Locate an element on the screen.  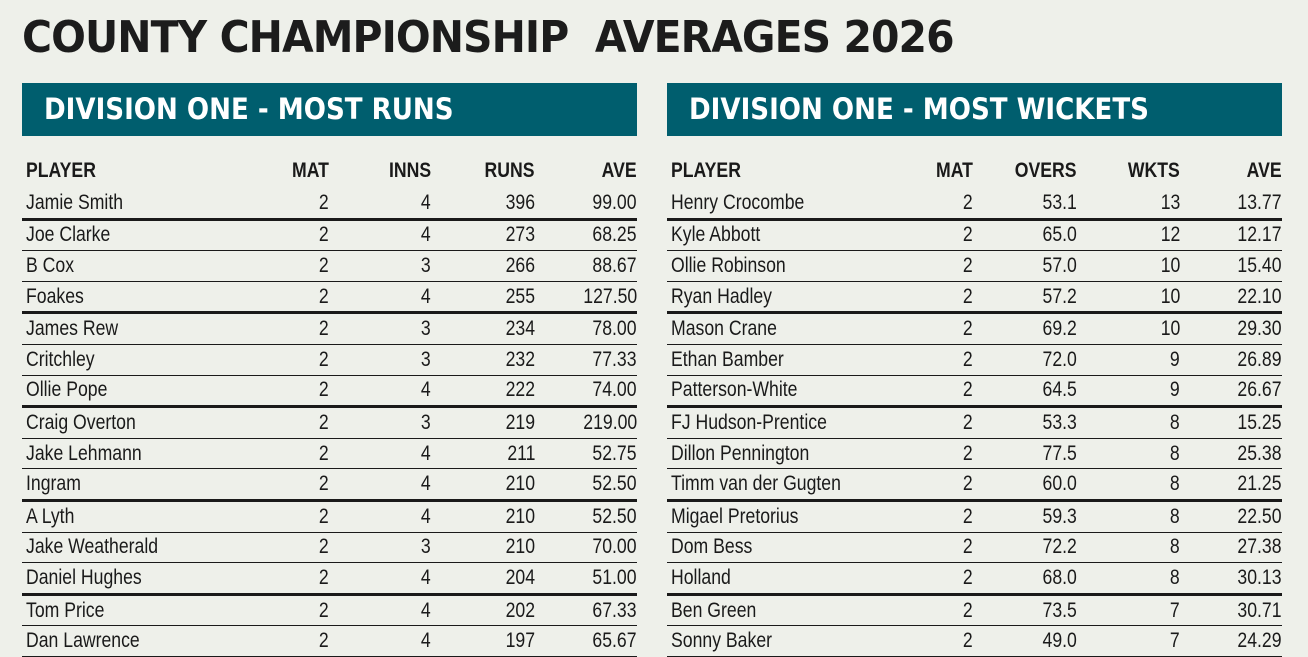
cell-player: Ingram is located at coordinates (143, 485).